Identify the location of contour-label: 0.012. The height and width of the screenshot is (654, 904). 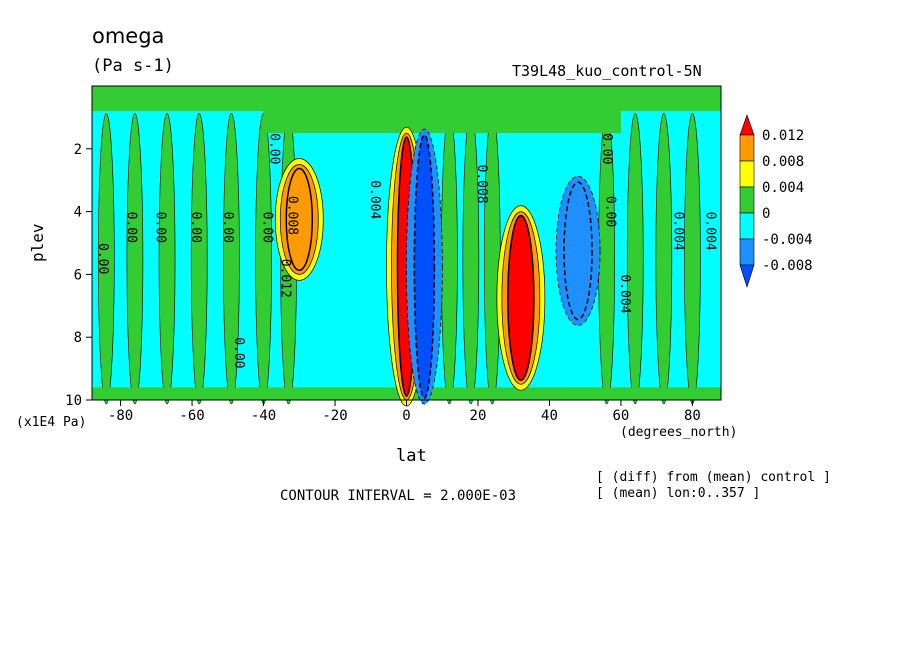
(284, 278).